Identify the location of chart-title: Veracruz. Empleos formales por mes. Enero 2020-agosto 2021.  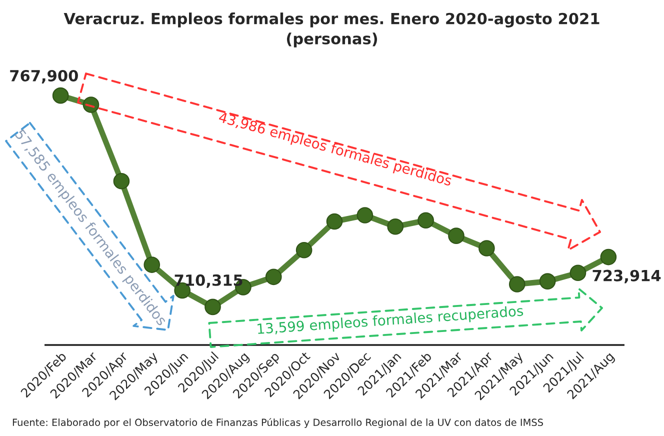
(332, 20).